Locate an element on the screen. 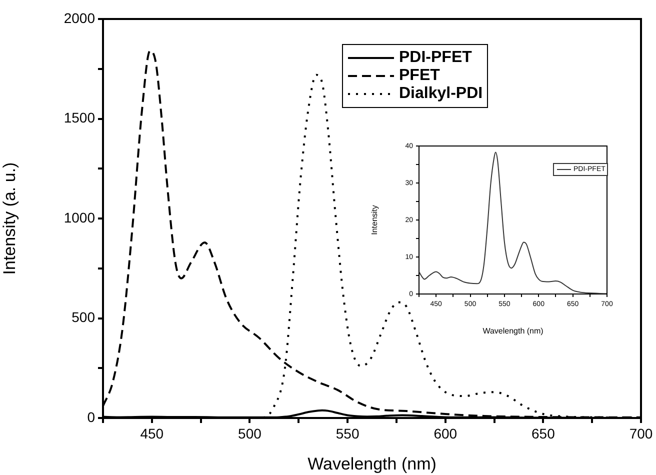  y-tick-label: 2000 is located at coordinates (80, 18).